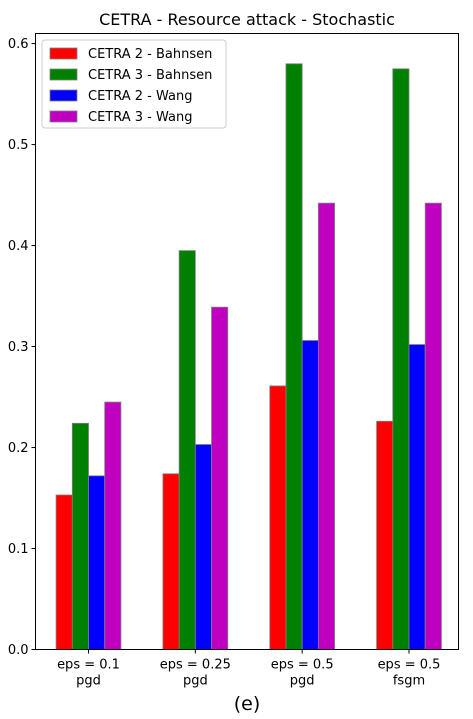 The height and width of the screenshot is (719, 473). I want to click on y-tick-label: 0.3, so click(18, 347).